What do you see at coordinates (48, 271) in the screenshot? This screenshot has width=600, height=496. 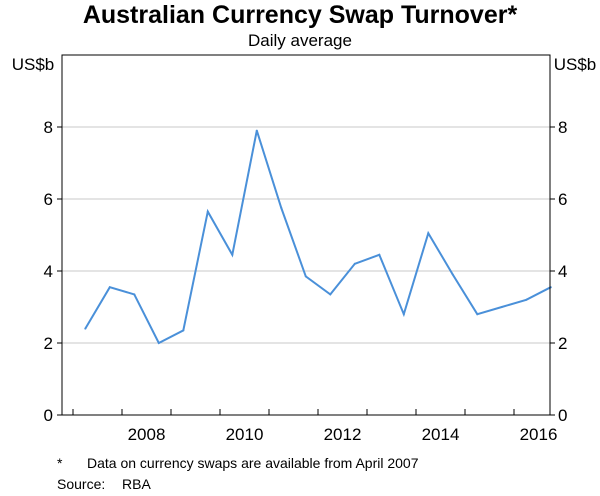 I see `ytick-label-left: 4` at bounding box center [48, 271].